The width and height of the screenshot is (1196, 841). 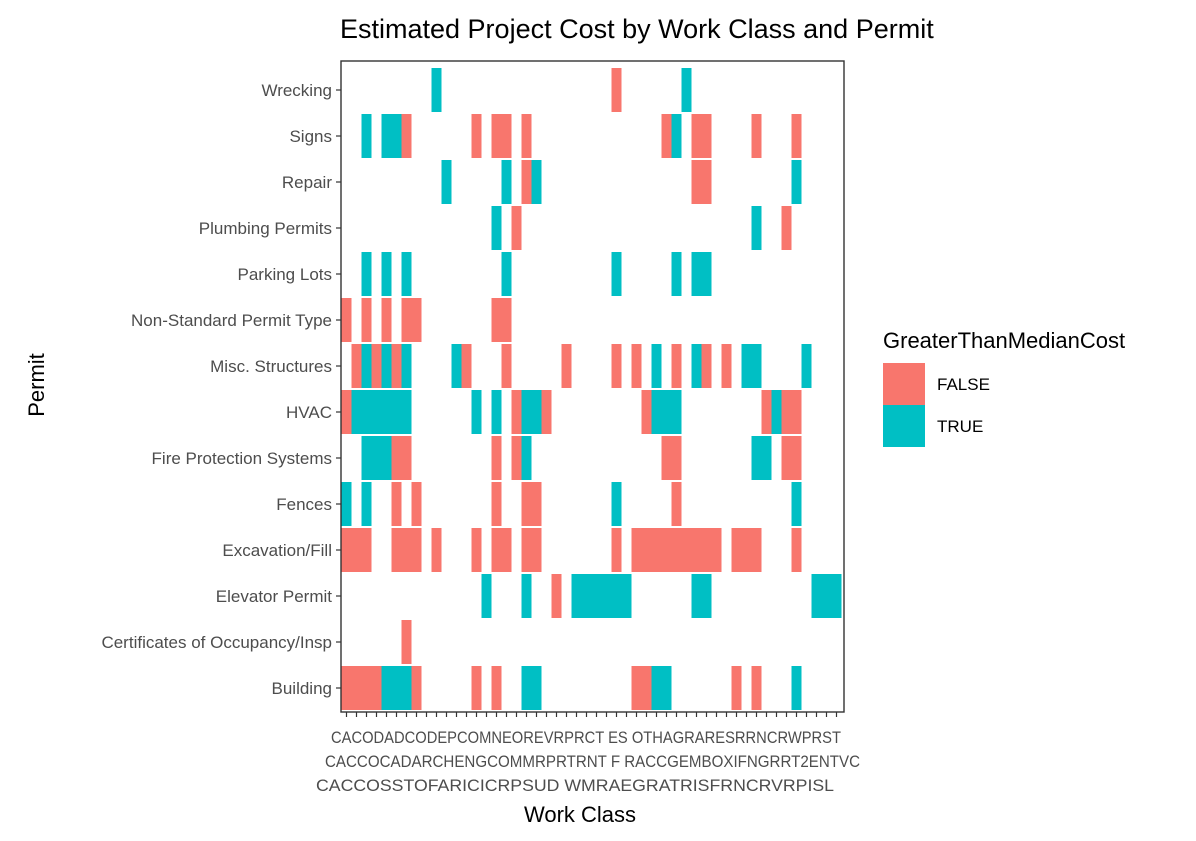 I want to click on y-tick-label: Plumbing Permits, so click(x=265, y=228).